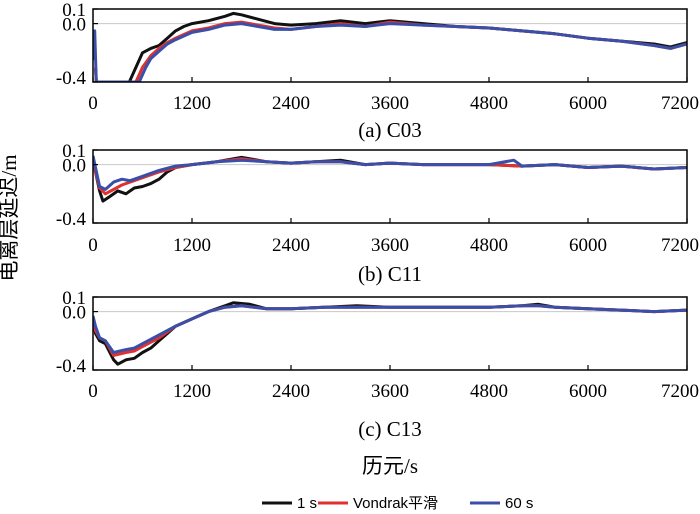 The height and width of the screenshot is (514, 700). What do you see at coordinates (390, 130) in the screenshot?
I see `panel-caption: (a) C03` at bounding box center [390, 130].